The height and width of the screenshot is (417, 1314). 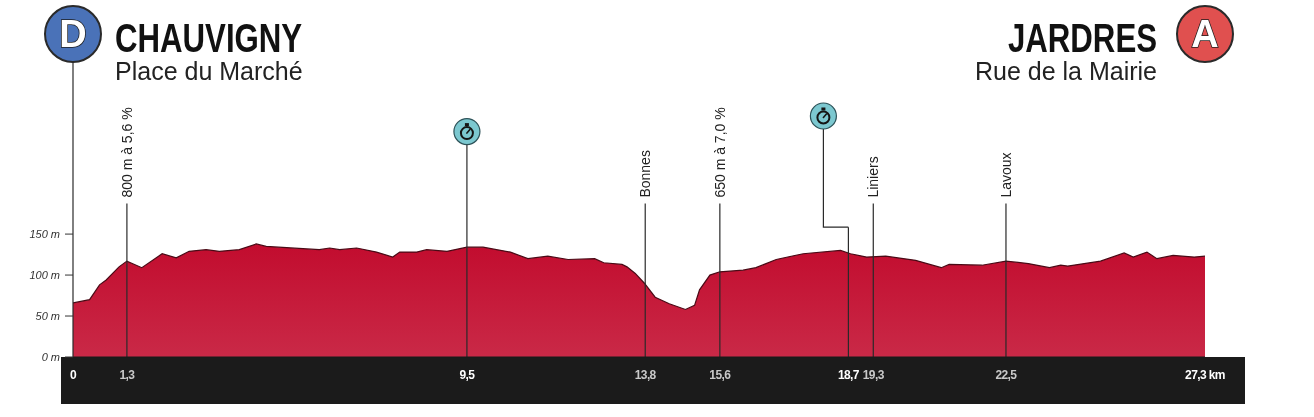 What do you see at coordinates (44, 274) in the screenshot?
I see `y-tick-label: 100 m` at bounding box center [44, 274].